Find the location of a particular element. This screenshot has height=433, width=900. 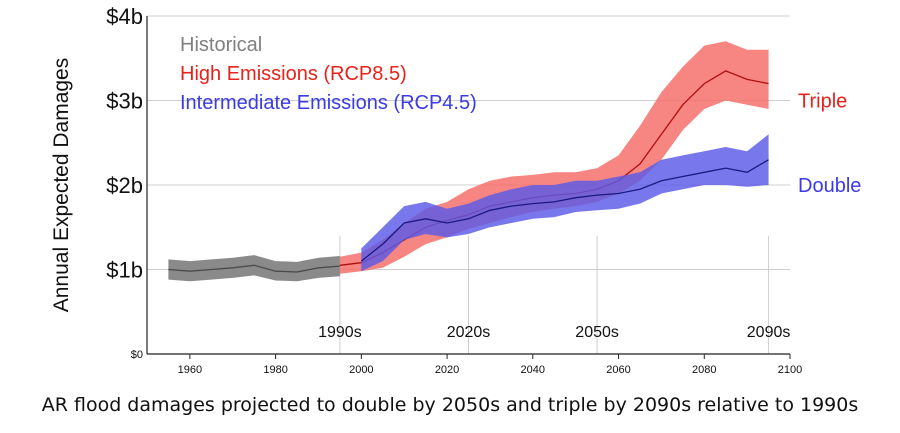

decade-label: 2020s is located at coordinates (469, 332).